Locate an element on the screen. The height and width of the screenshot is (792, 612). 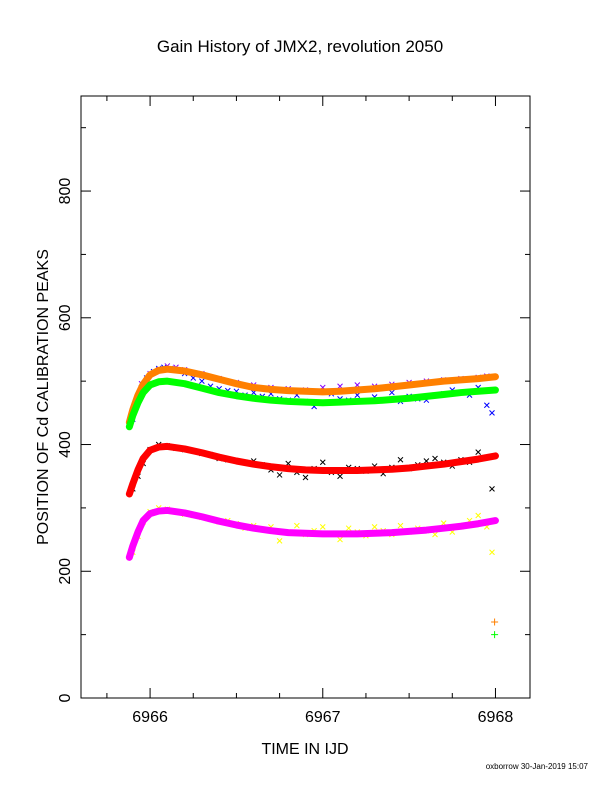
y-tick-label: 800 is located at coordinates (65, 191).